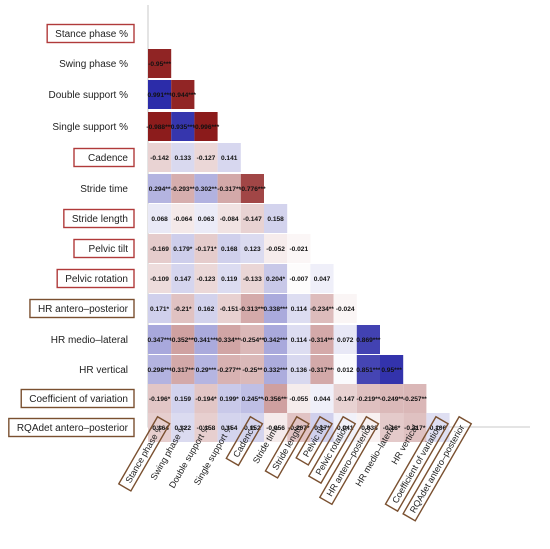 The image size is (550, 549). I want to click on cell-label-10-9: 0.869***, so click(368, 340).